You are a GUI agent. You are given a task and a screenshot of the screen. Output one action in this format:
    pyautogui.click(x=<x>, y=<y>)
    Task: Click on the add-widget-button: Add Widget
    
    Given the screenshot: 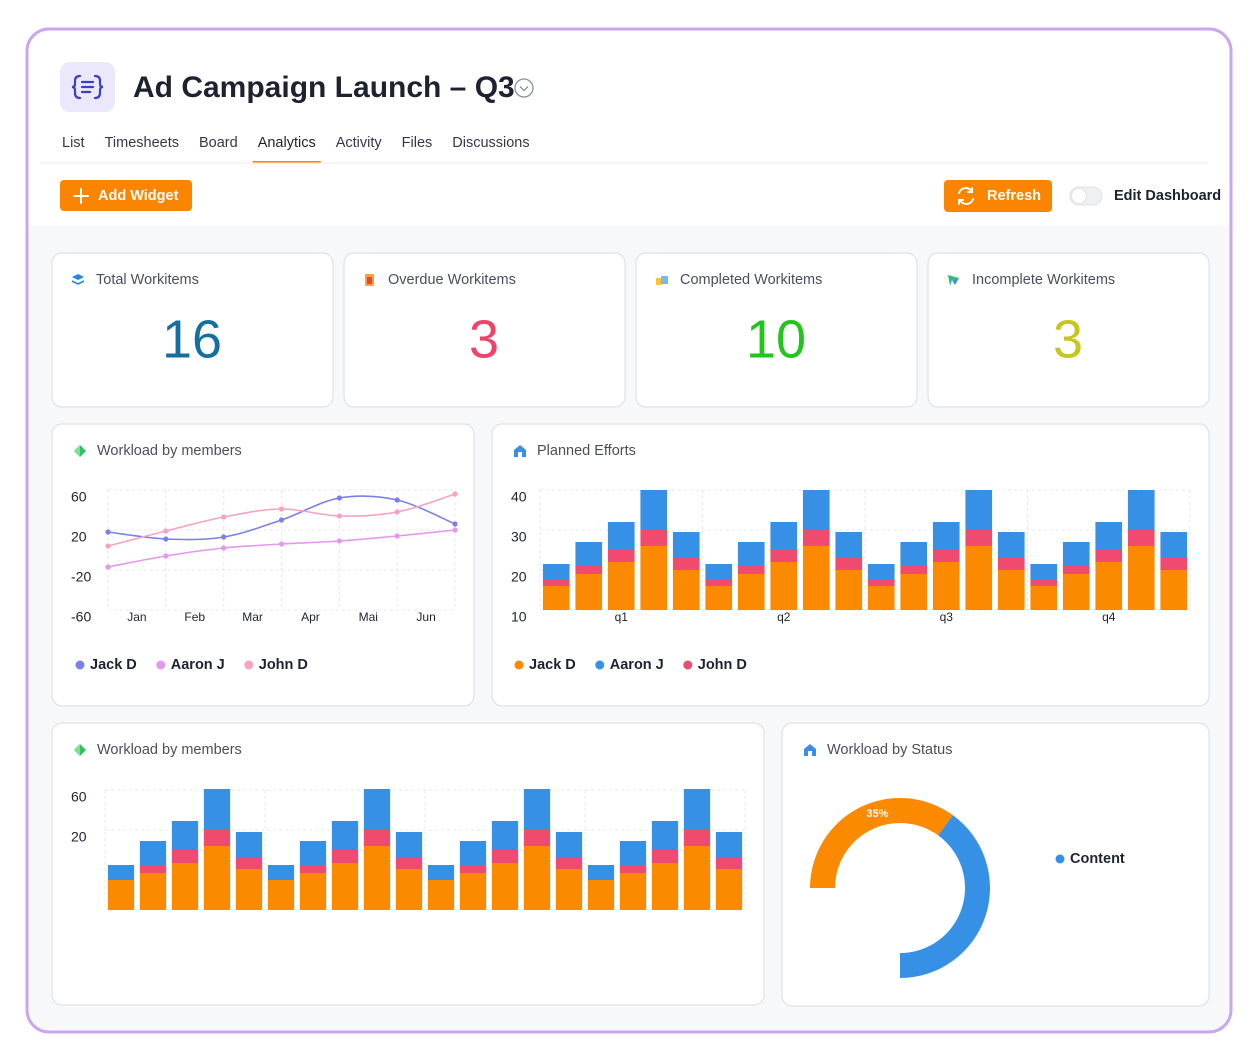 What is the action you would take?
    pyautogui.click(x=126, y=195)
    